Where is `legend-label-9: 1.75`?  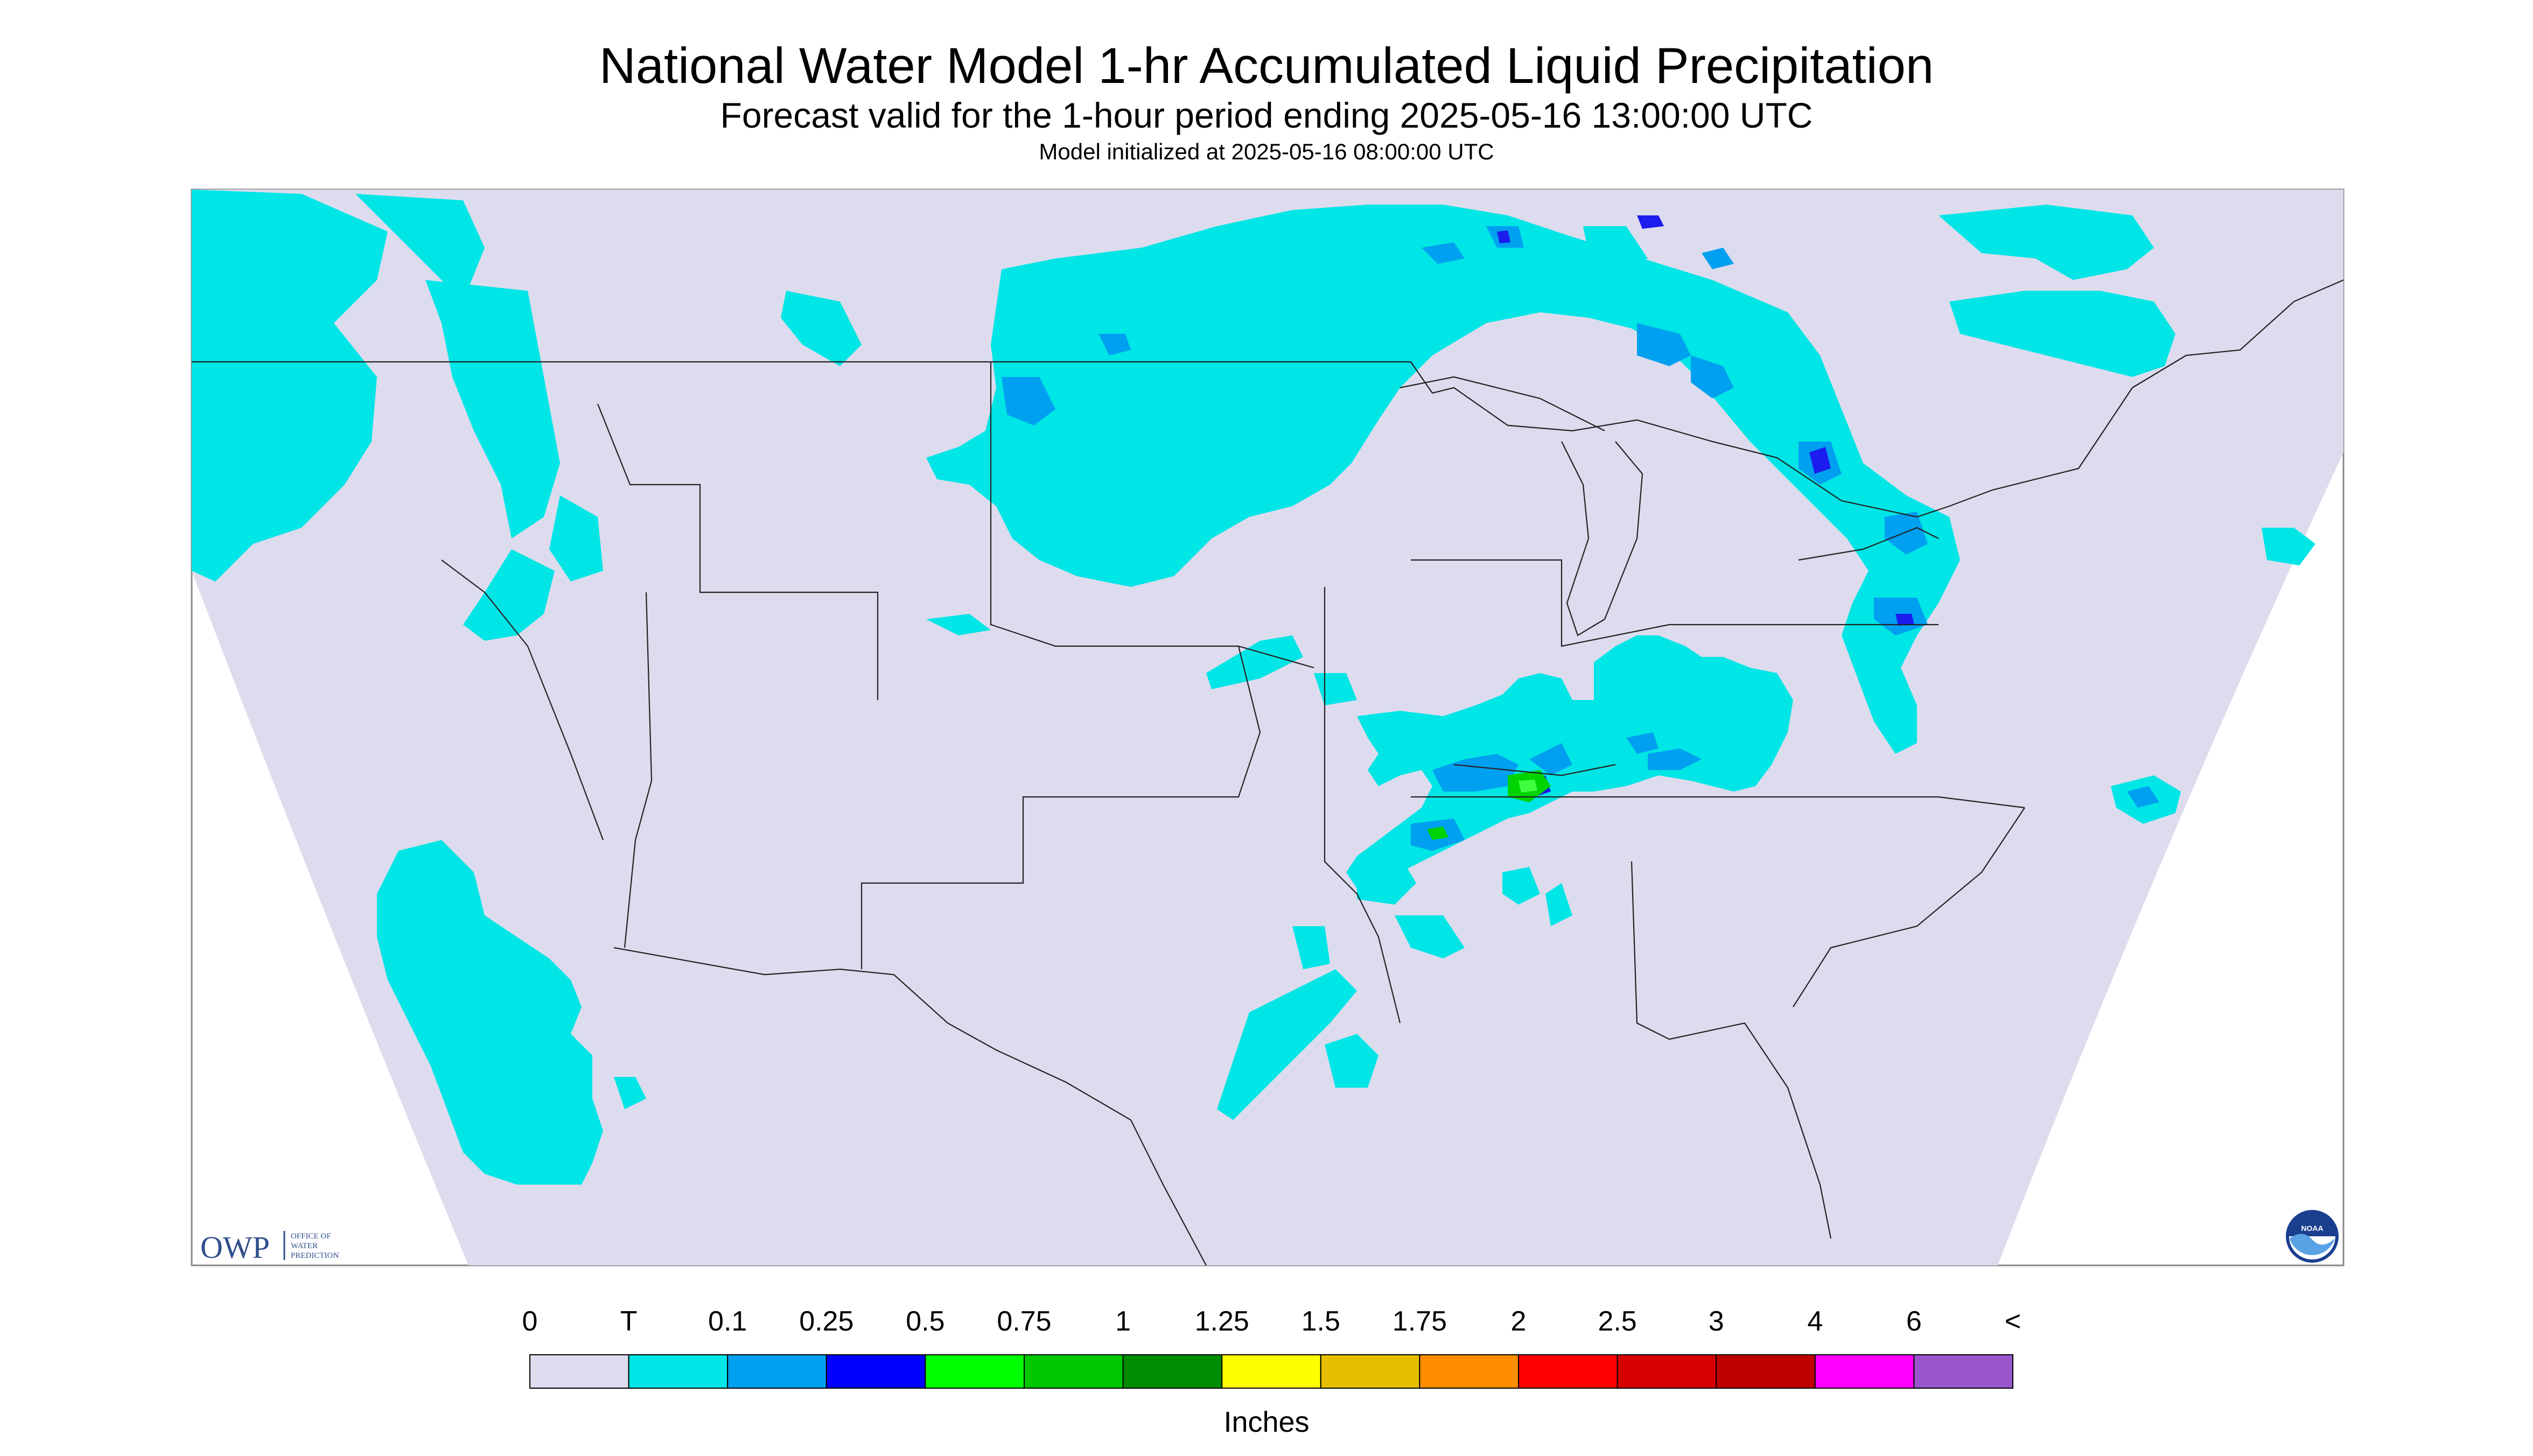
legend-label-9: 1.75 is located at coordinates (1420, 1321).